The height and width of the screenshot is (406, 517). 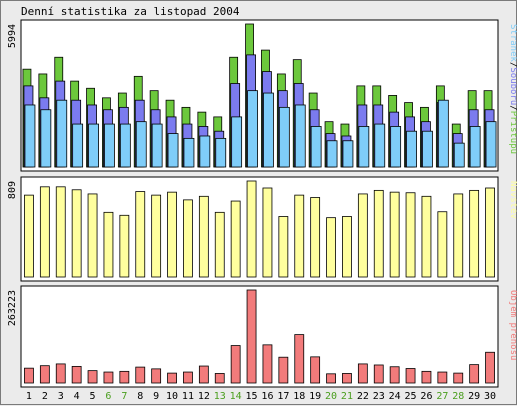 I want to click on day-label-23: 23, so click(x=379, y=396).